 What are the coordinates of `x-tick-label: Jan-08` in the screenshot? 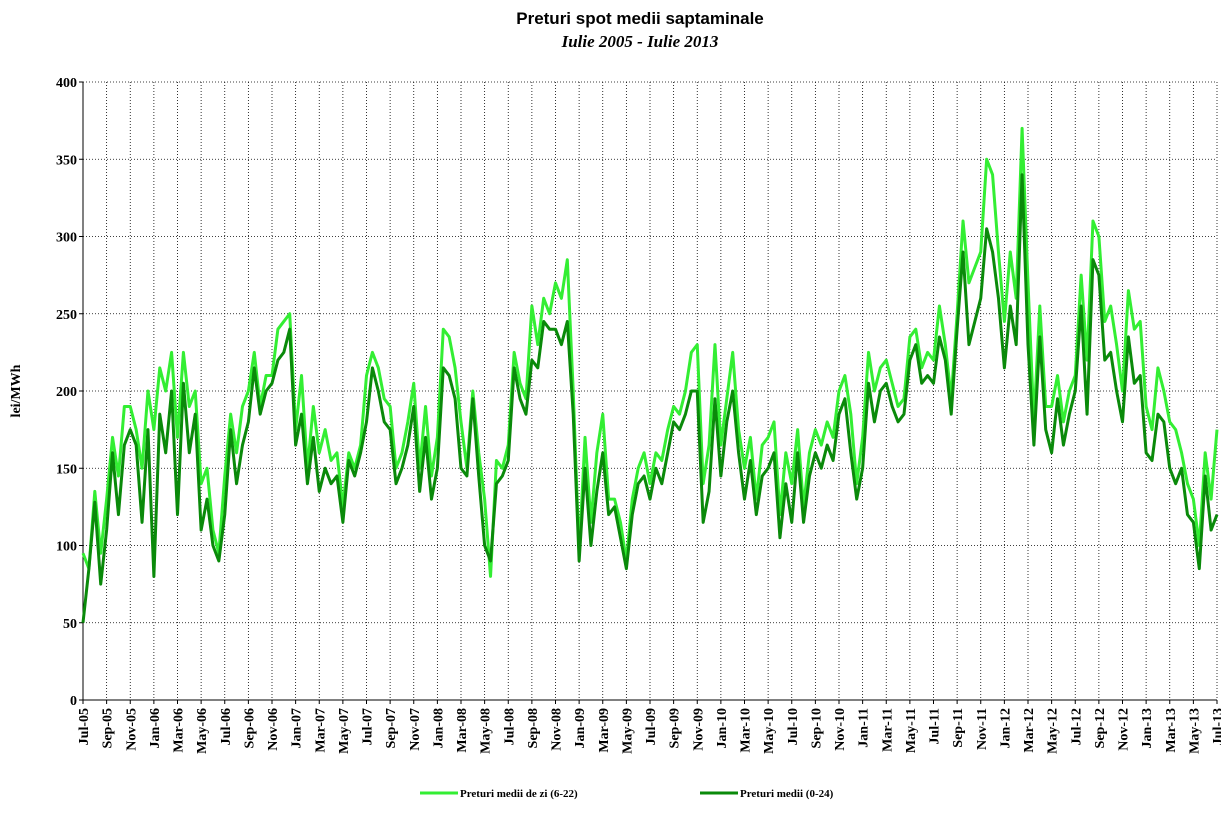 It's located at (438, 728).